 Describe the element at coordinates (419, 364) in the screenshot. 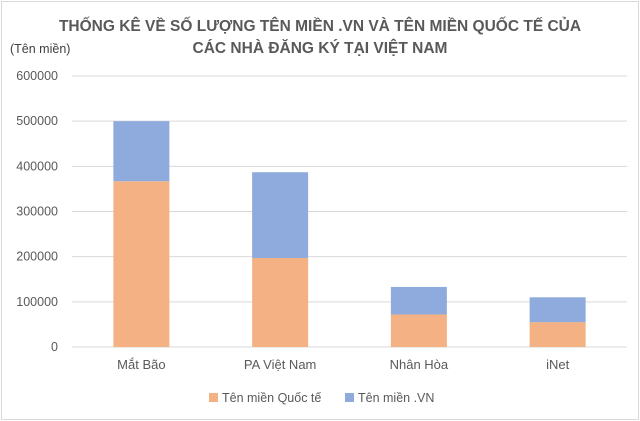

I see `category-label-2: Nhân Hòa` at that location.